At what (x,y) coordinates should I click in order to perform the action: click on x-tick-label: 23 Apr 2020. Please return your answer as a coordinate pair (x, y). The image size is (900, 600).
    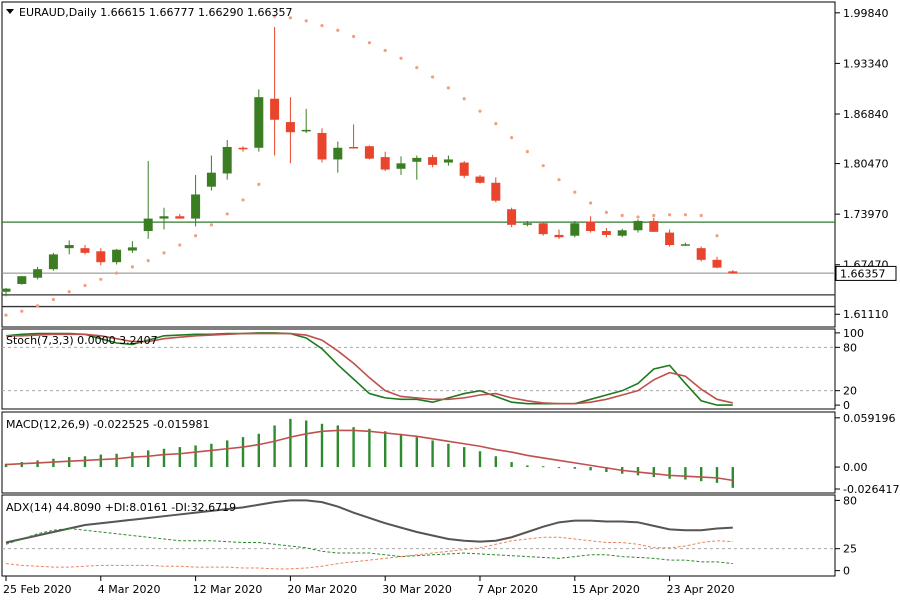
    Looking at the image, I should click on (701, 589).